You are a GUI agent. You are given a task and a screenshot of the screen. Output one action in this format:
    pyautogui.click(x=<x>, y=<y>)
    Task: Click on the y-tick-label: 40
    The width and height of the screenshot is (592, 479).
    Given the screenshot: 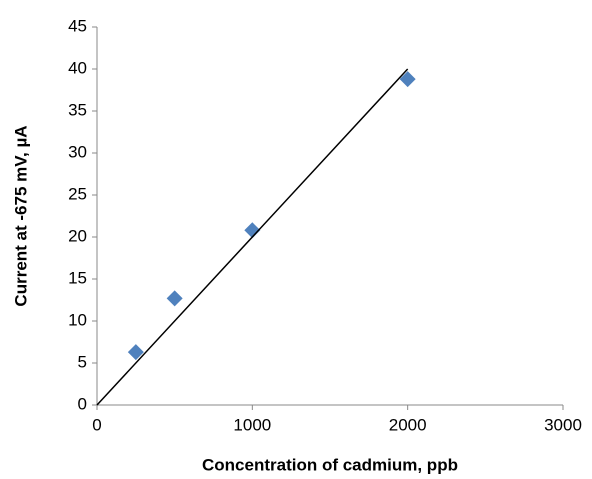 What is the action you would take?
    pyautogui.click(x=77, y=67)
    